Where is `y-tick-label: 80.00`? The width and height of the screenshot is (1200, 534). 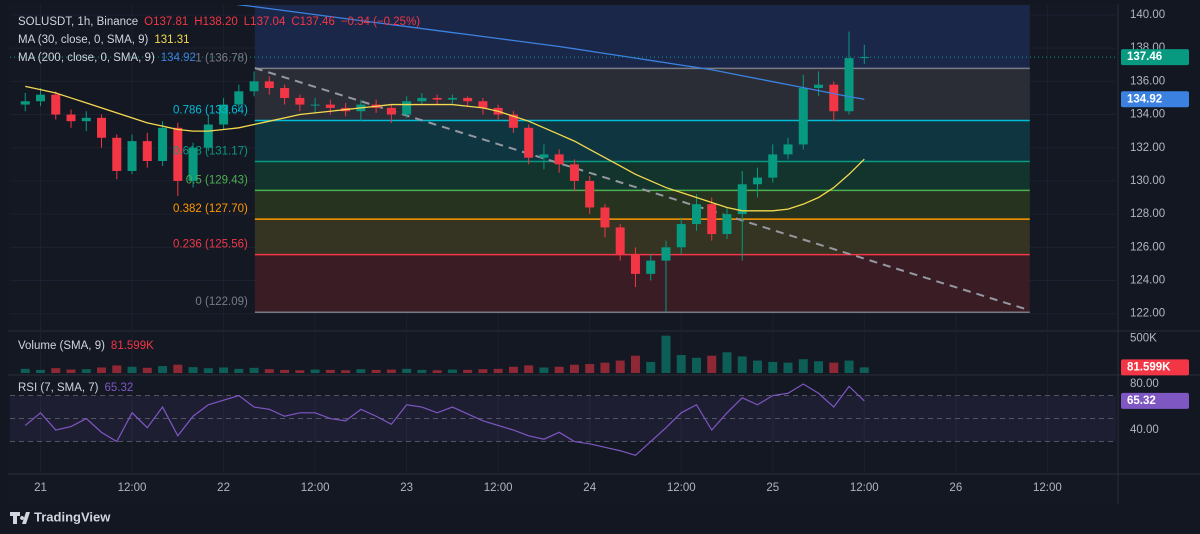
y-tick-label: 80.00 is located at coordinates (1144, 384).